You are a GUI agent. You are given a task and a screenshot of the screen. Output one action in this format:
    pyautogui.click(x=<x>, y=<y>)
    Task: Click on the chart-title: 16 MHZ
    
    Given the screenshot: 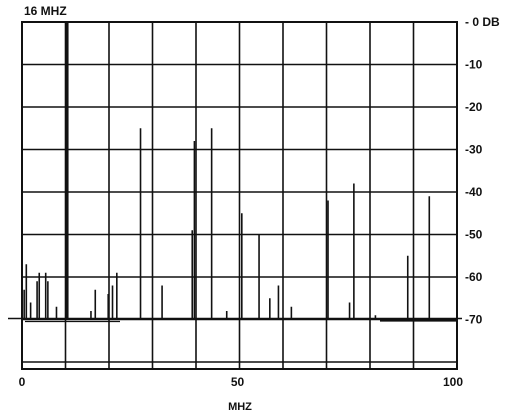 What is the action you would take?
    pyautogui.click(x=45, y=11)
    